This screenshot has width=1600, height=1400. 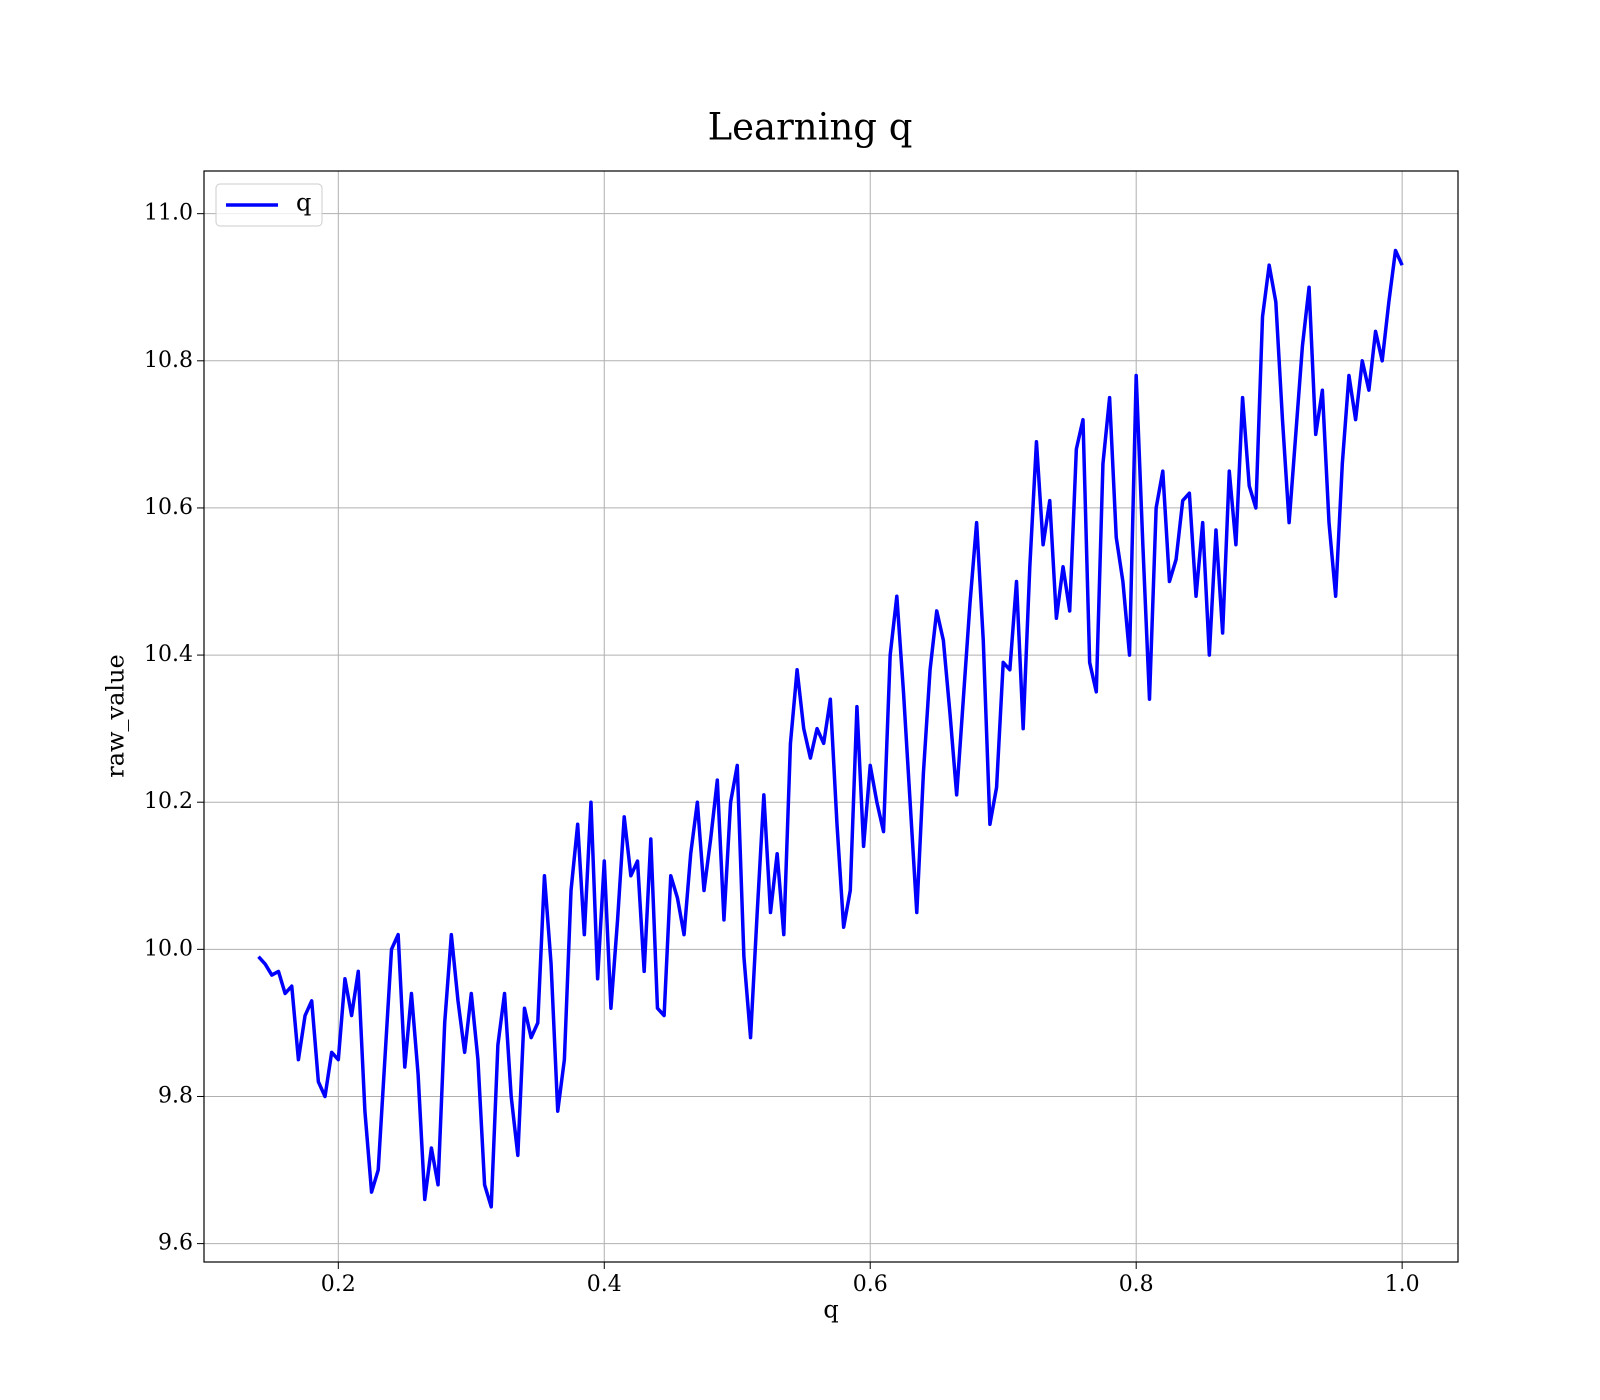 What do you see at coordinates (168, 360) in the screenshot?
I see `y-tick-label: 10.8` at bounding box center [168, 360].